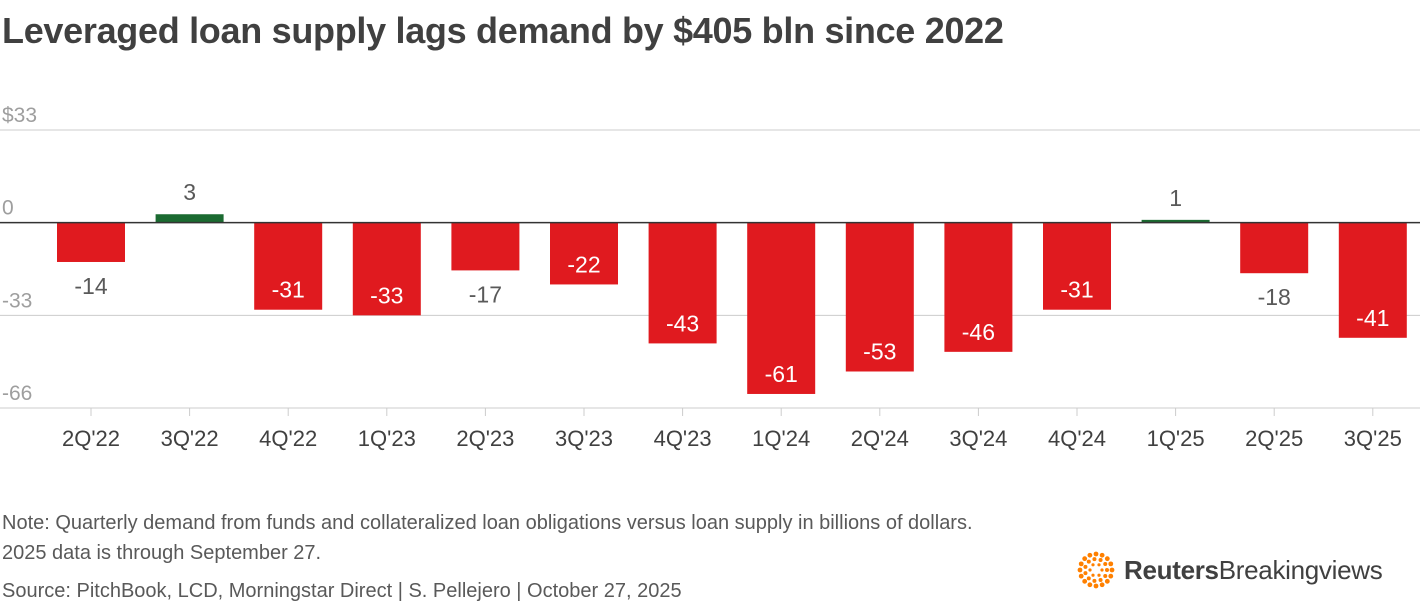 The width and height of the screenshot is (1420, 612). What do you see at coordinates (1274, 438) in the screenshot?
I see `x-tick-label: 2Q'25` at bounding box center [1274, 438].